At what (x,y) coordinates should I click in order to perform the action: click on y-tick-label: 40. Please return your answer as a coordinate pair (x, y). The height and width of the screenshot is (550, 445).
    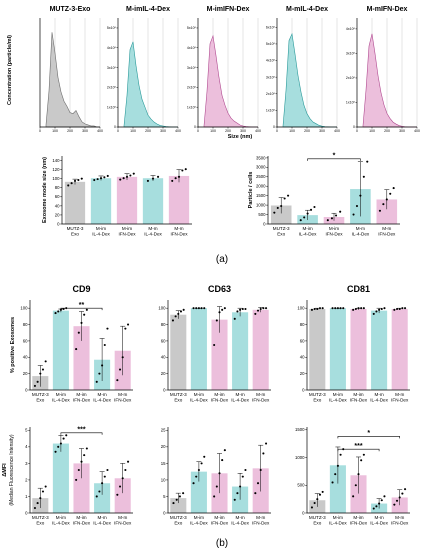
    Looking at the image, I should click on (302, 357).